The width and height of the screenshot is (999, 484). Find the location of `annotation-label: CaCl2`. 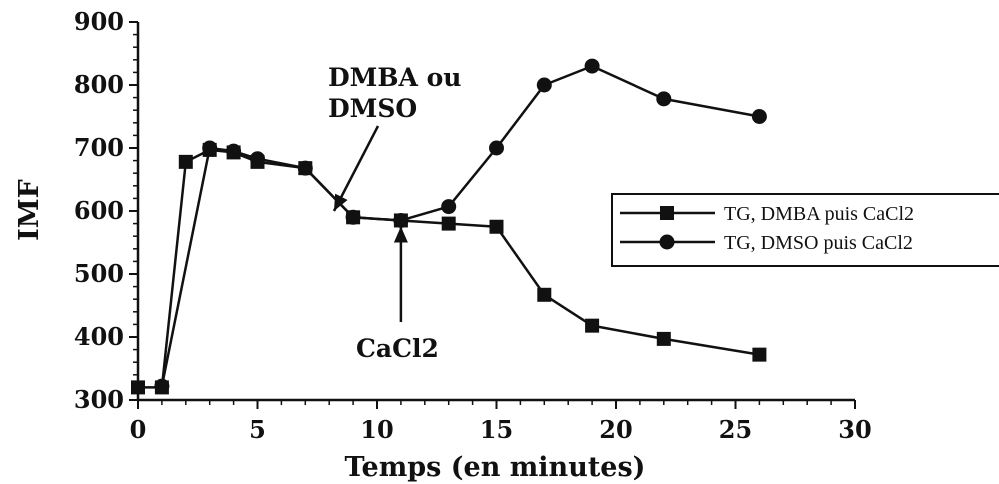

annotation-label: CaCl2 is located at coordinates (397, 348).